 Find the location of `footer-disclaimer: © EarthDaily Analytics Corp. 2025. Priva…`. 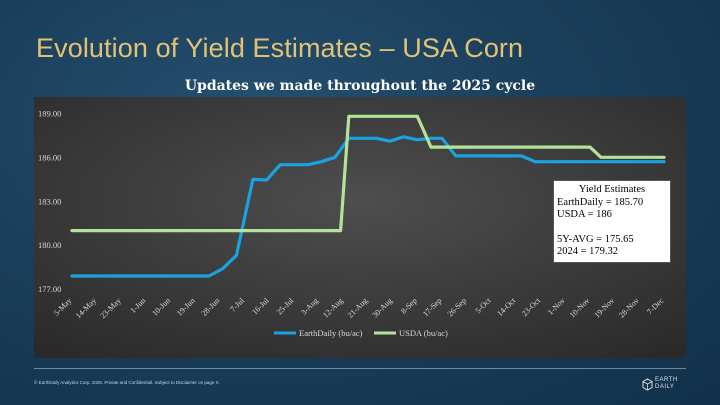

footer-disclaimer: © EarthDaily Analytics Corp. 2025. Priva… is located at coordinates (127, 382).